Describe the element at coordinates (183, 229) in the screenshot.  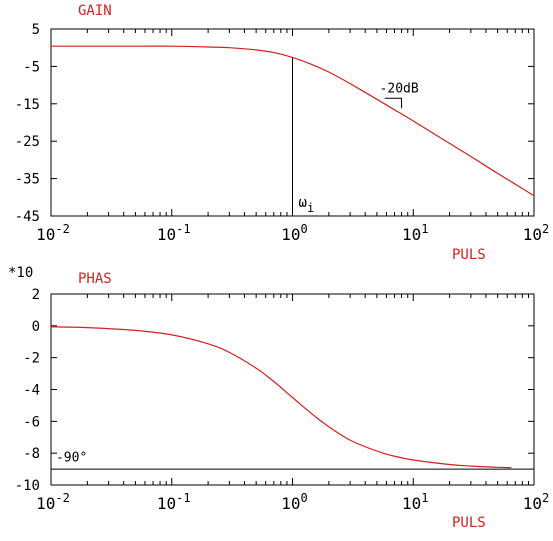
I see `gain-x-tick-exponent: -1` at that location.